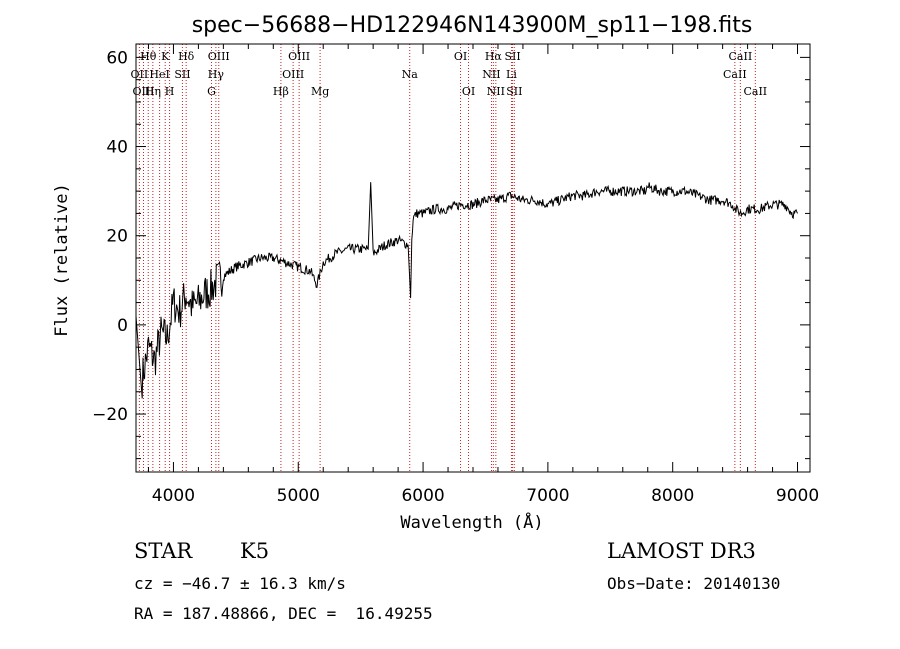  Describe the element at coordinates (422, 496) in the screenshot. I see `x-tick-label: 6000` at that location.